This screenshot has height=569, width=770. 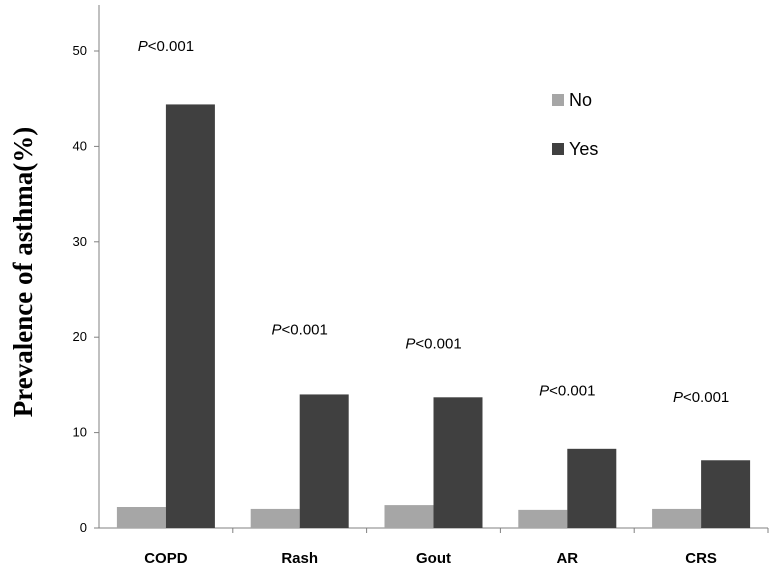 What do you see at coordinates (166, 558) in the screenshot?
I see `x-tick-label: COPD` at bounding box center [166, 558].